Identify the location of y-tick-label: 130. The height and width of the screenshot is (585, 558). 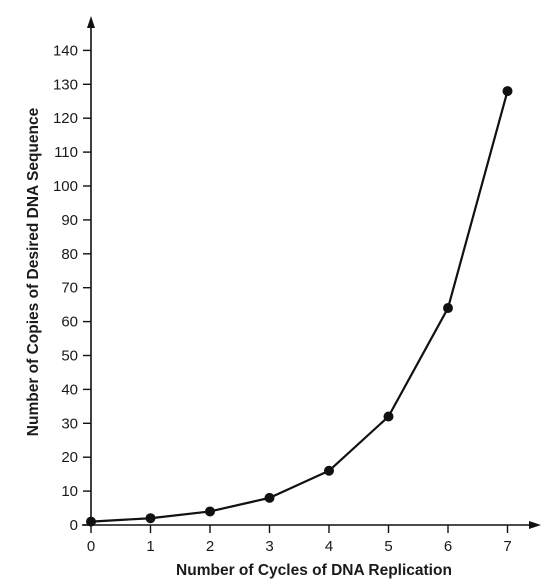
(65, 84).